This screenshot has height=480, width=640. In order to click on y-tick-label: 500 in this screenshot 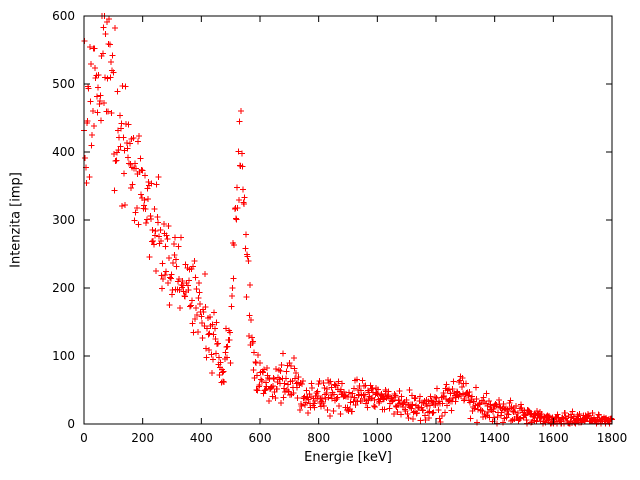, I will do `click(63, 84)`.